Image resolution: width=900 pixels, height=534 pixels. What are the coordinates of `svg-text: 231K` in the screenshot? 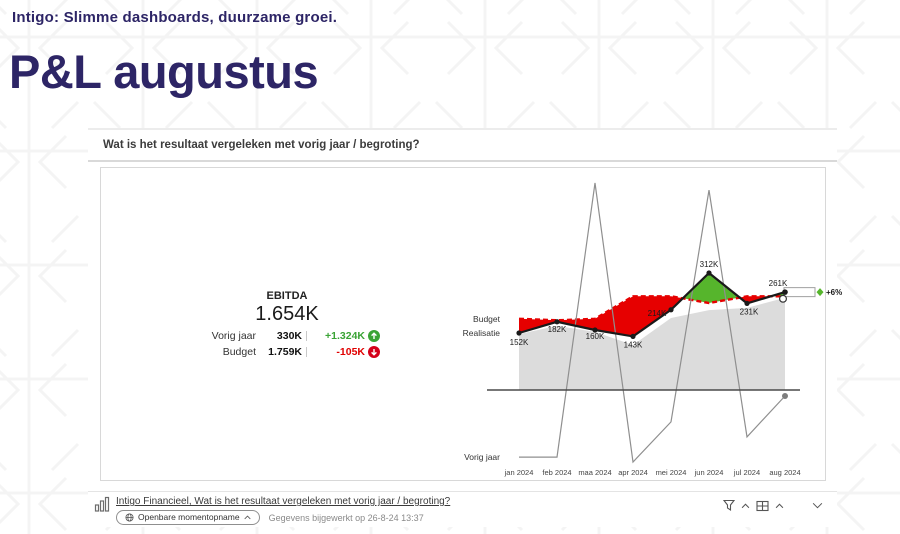 It's located at (749, 311).